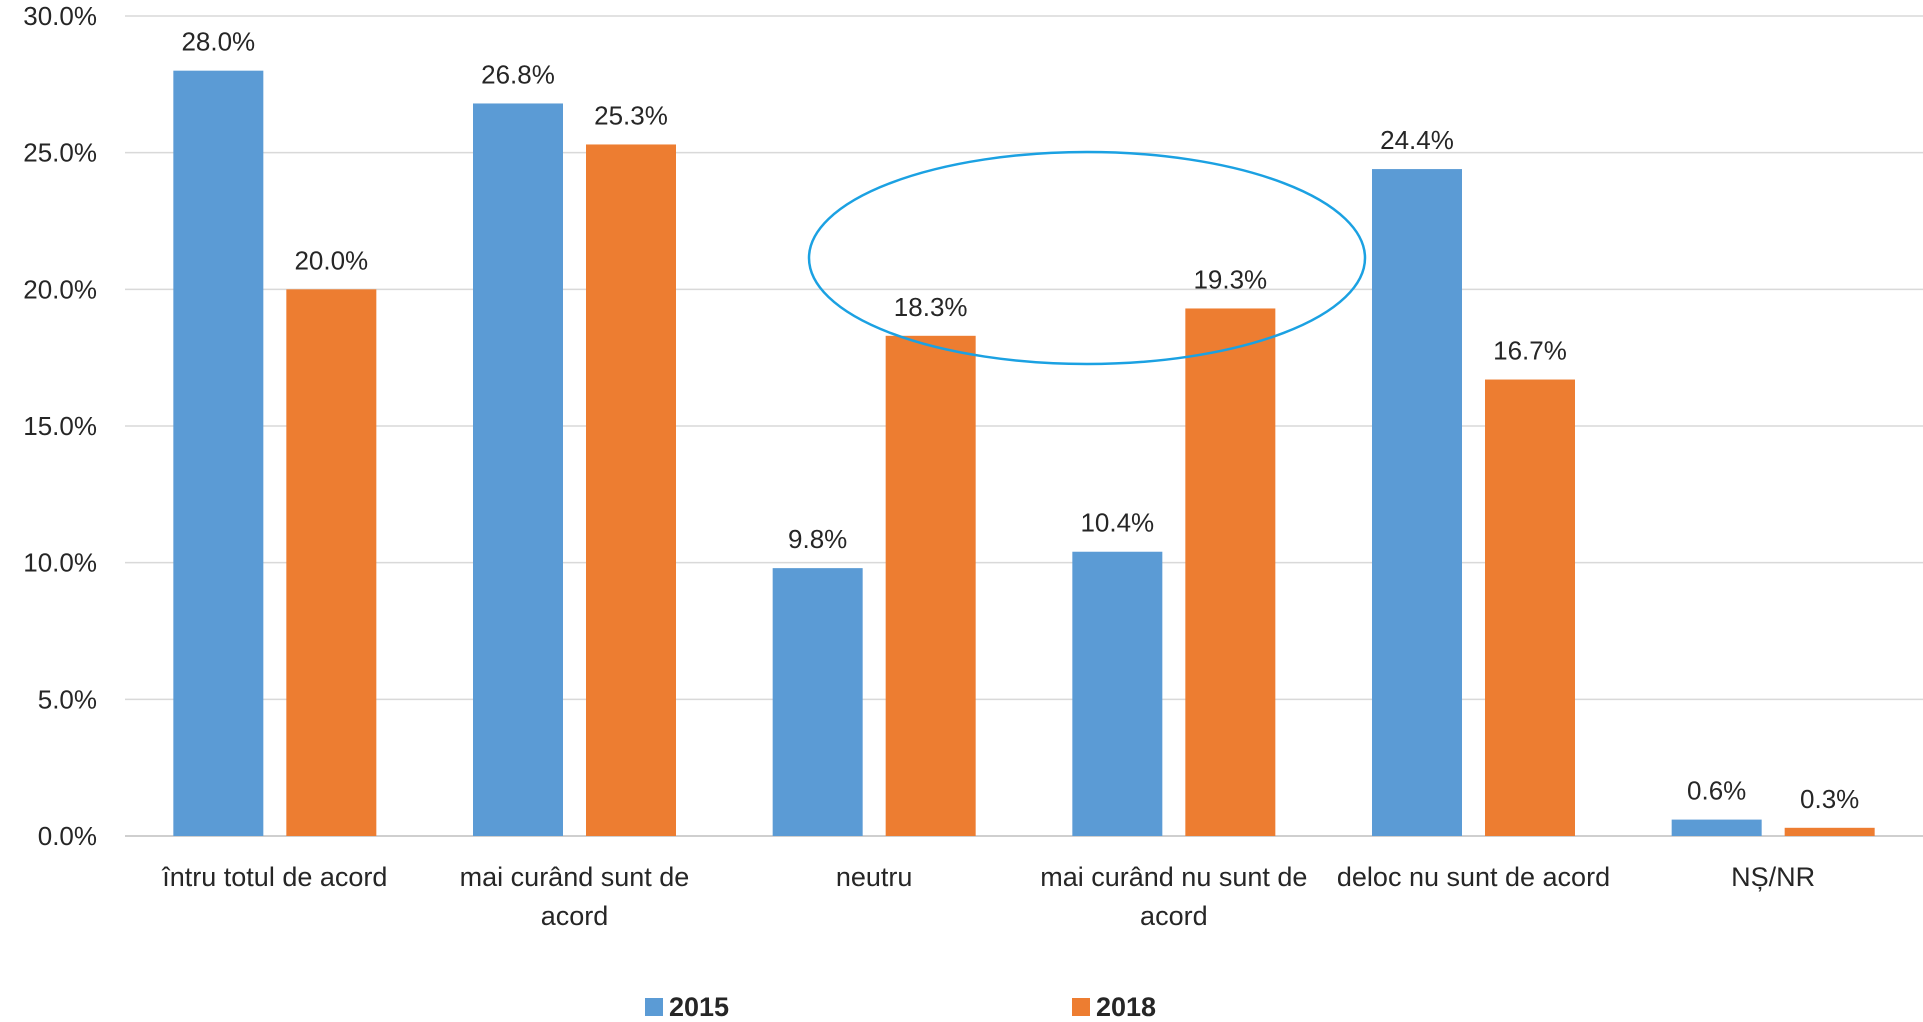 The width and height of the screenshot is (1923, 1022). I want to click on legend: 2015 2018, so click(900, 1007).